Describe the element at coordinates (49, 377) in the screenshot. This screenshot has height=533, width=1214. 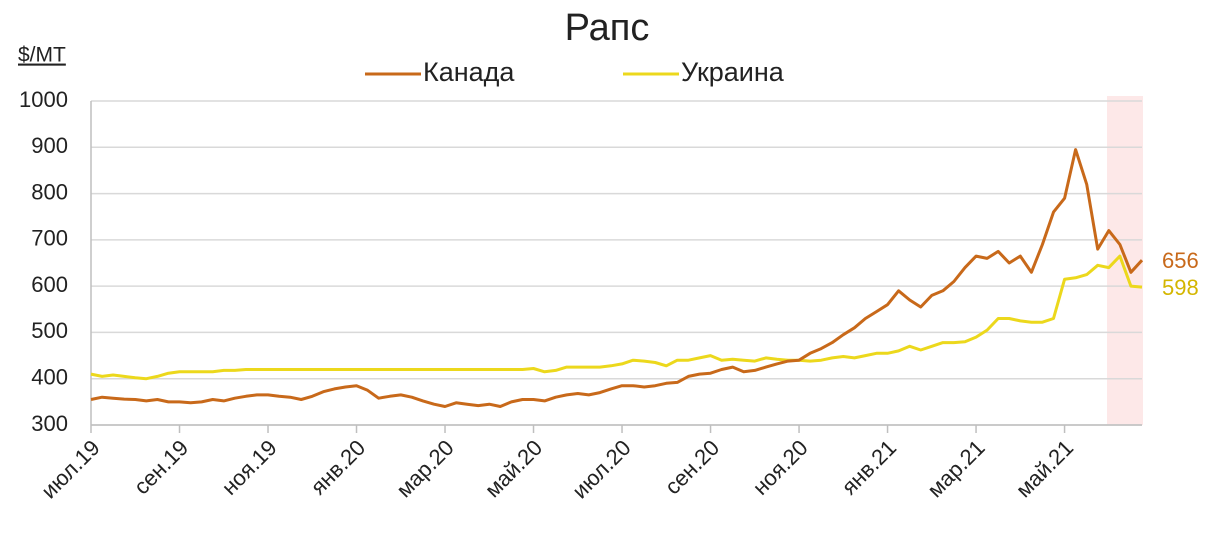
I see `y-tick-label: 400` at that location.